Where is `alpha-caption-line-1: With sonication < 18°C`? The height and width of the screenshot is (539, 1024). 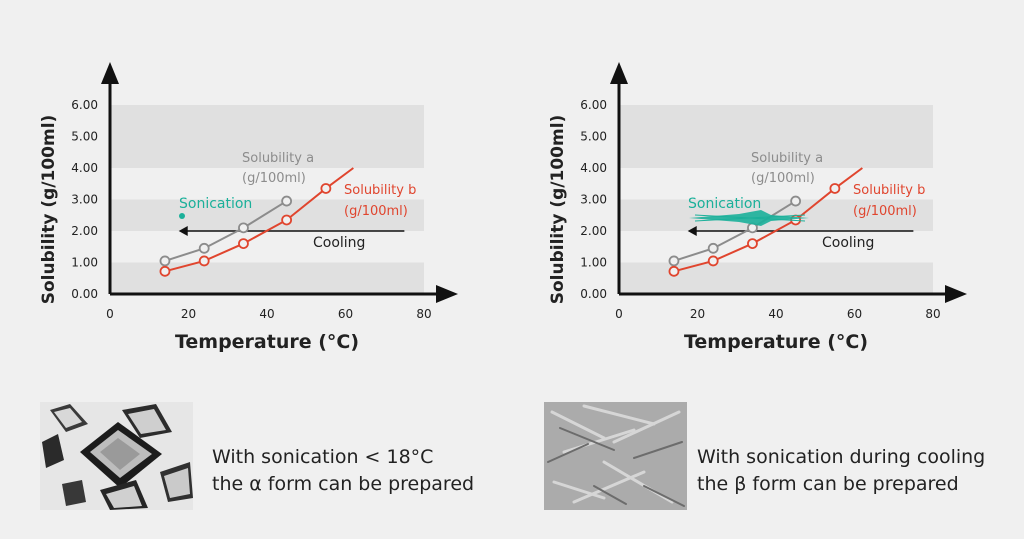
alpha-caption-line-1: With sonication < 18°C is located at coordinates (323, 457).